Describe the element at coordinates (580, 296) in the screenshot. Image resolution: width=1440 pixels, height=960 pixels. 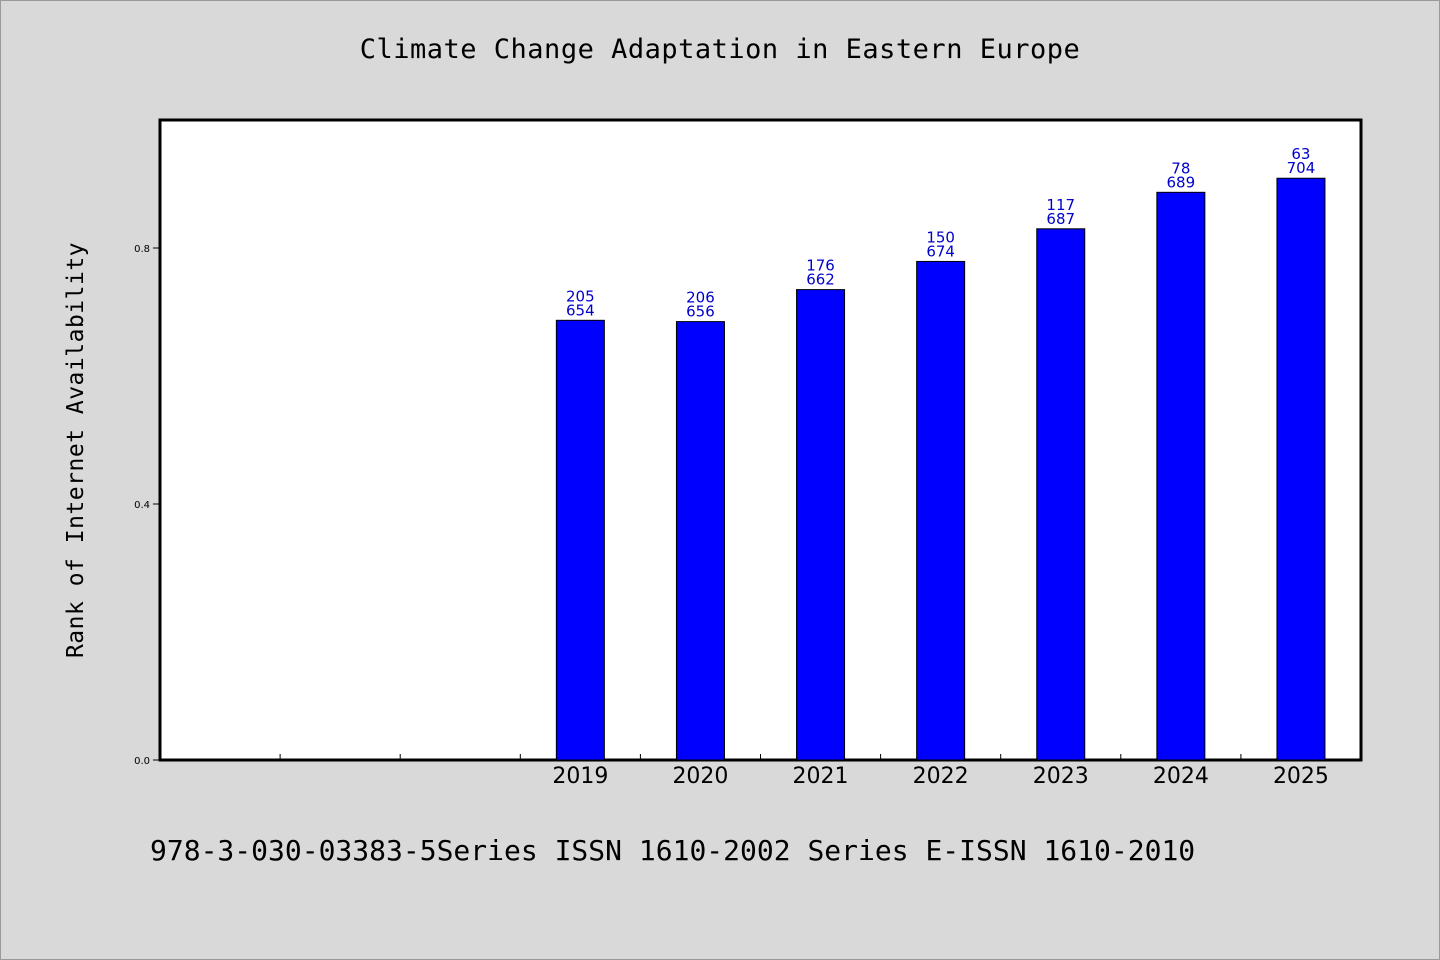
I see `data-label-top: 205` at that location.